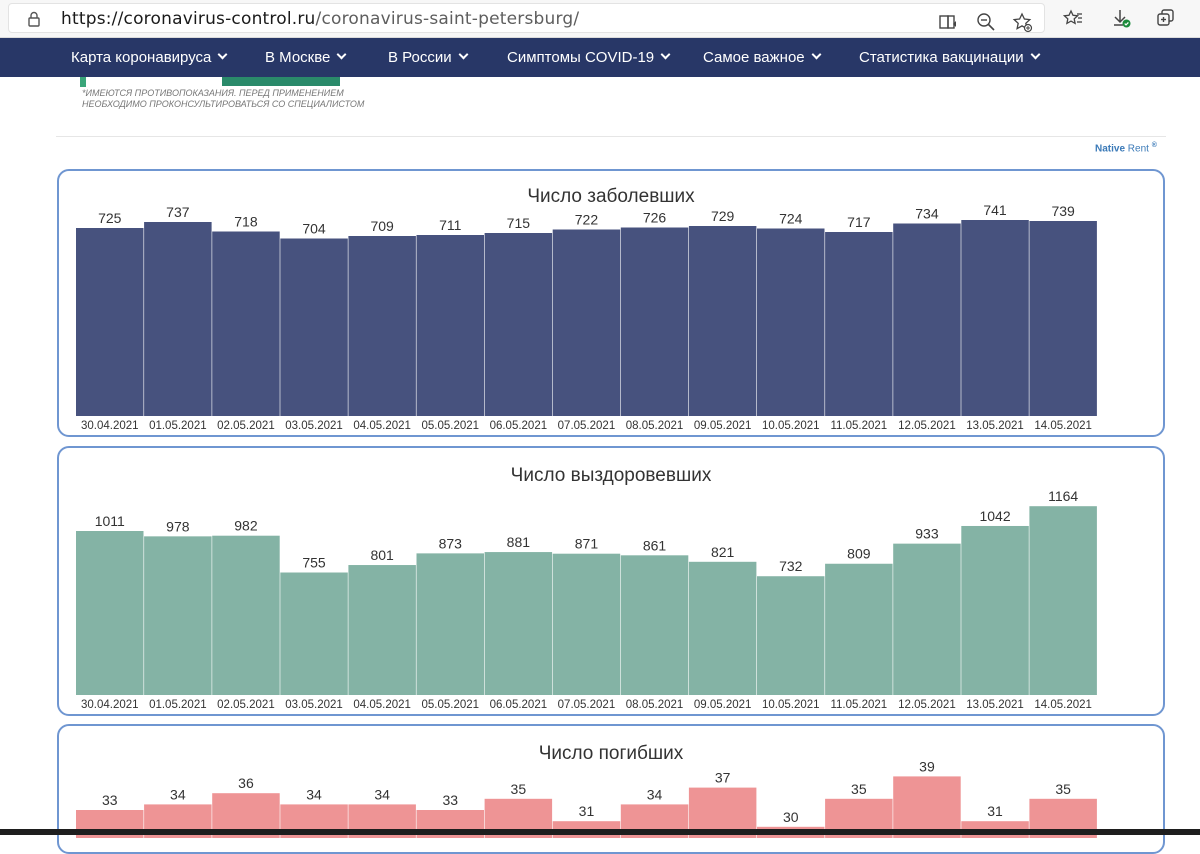 This screenshot has width=1200, height=854. Describe the element at coordinates (600, 832) in the screenshot. I see `taskbar-edge` at that location.